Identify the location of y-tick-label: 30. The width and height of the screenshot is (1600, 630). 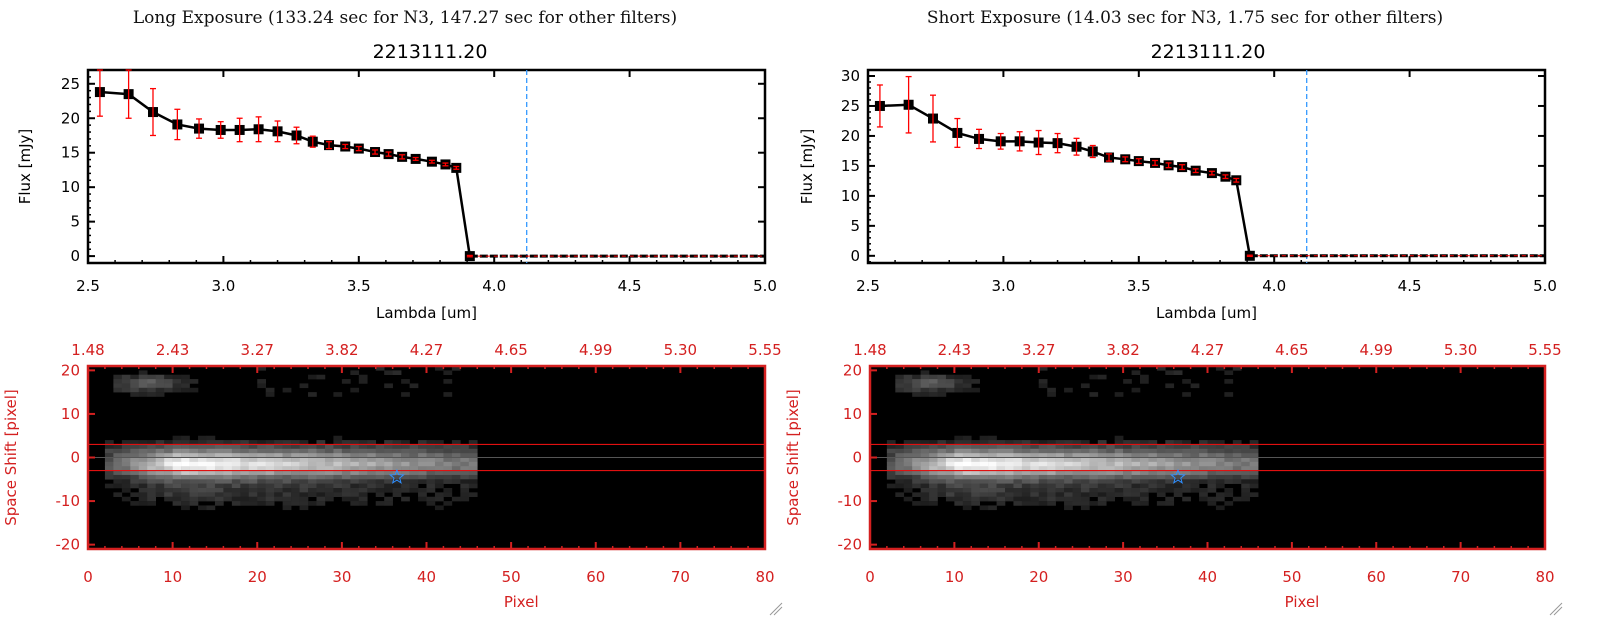
(850, 76).